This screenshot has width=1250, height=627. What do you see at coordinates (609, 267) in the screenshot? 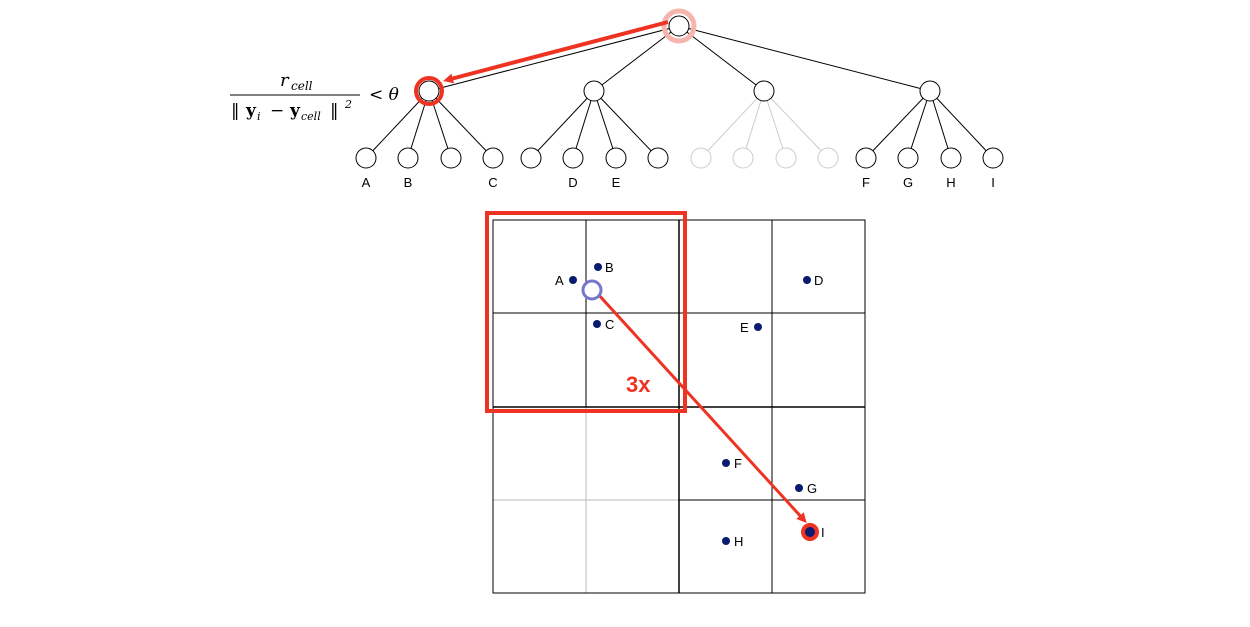
I see `point-label-b: B` at bounding box center [609, 267].